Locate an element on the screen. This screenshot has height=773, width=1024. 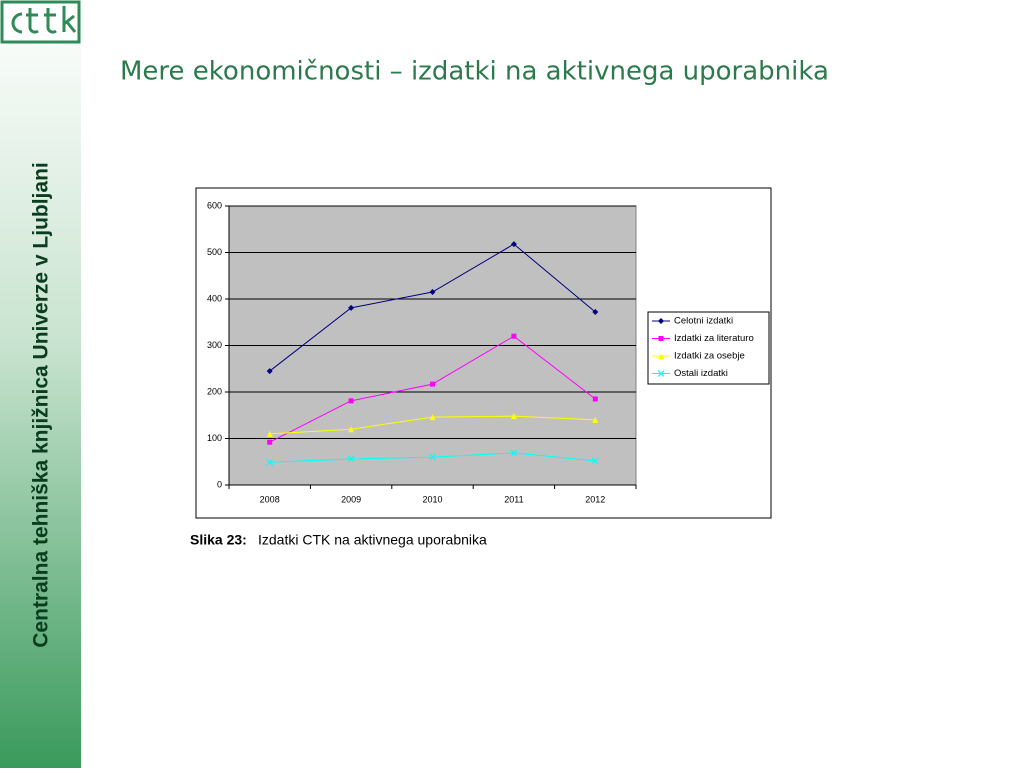
legend-label: Izdatki za literaturo is located at coordinates (714, 338).